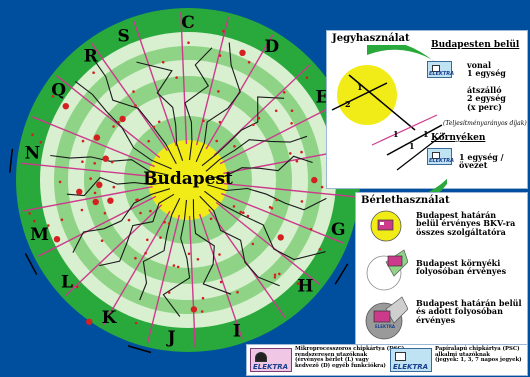  I want to click on sector-label-e: E, so click(322, 97).